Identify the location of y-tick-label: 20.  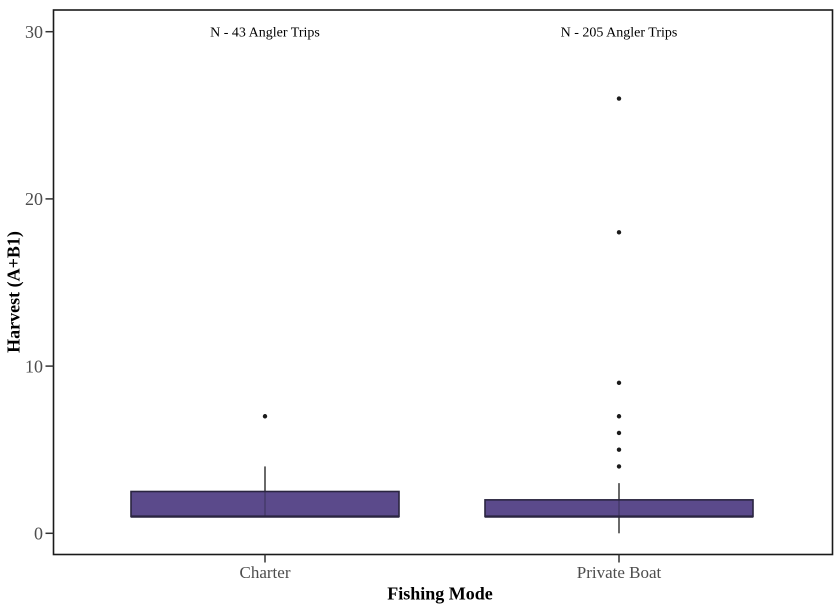
(34, 199).